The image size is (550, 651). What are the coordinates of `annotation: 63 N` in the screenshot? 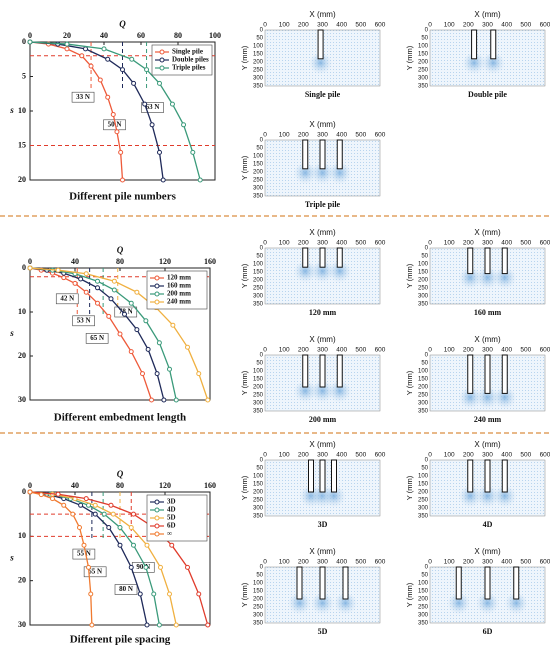 It's located at (153, 107).